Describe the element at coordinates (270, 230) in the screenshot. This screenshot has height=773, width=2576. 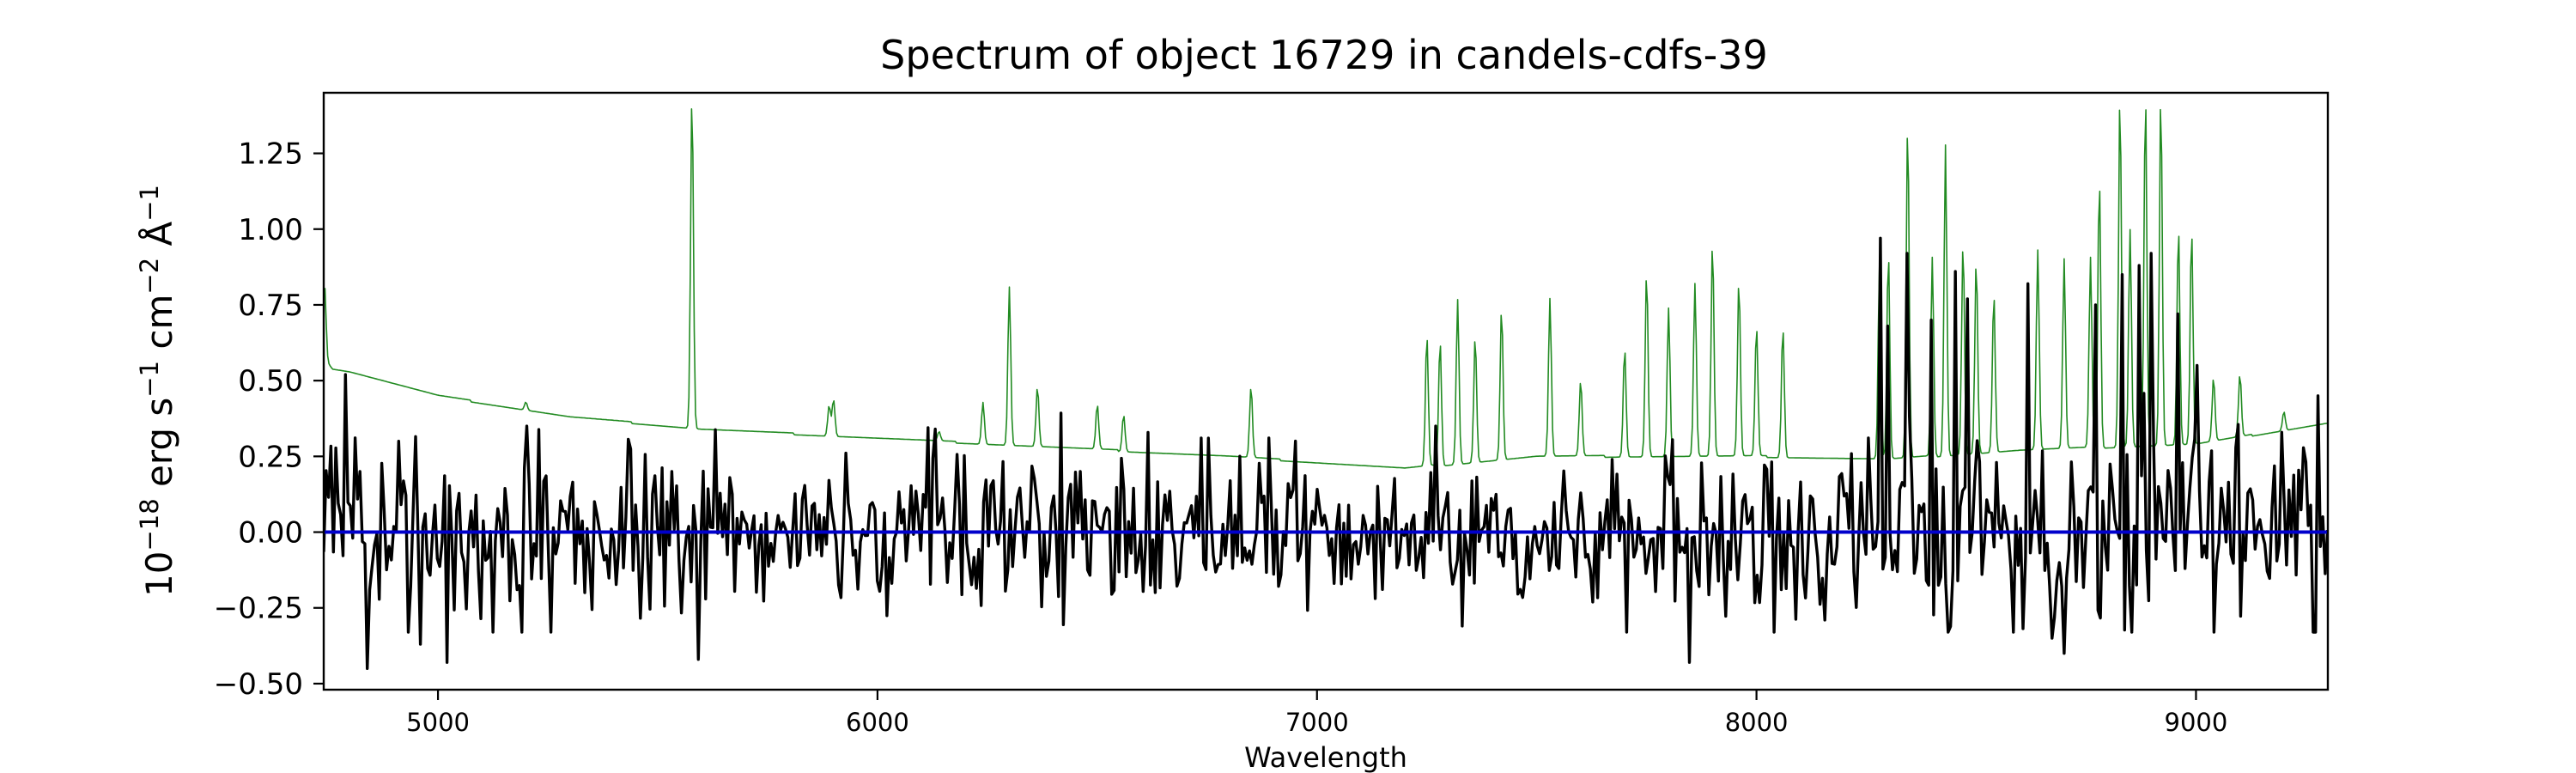
I see `y-tick-label: 1.00` at that location.